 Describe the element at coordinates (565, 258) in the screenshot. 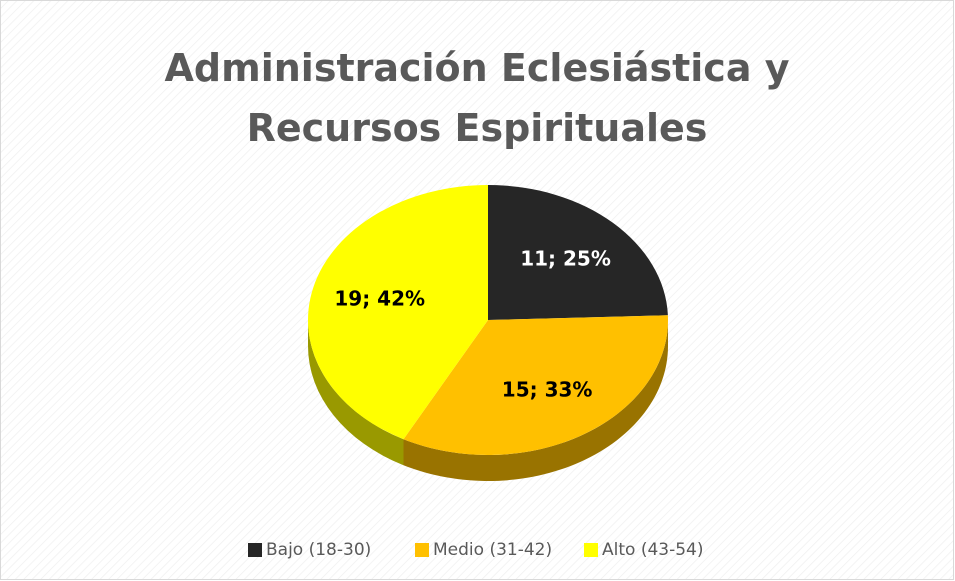

I see `data-label: 11; 25%` at that location.